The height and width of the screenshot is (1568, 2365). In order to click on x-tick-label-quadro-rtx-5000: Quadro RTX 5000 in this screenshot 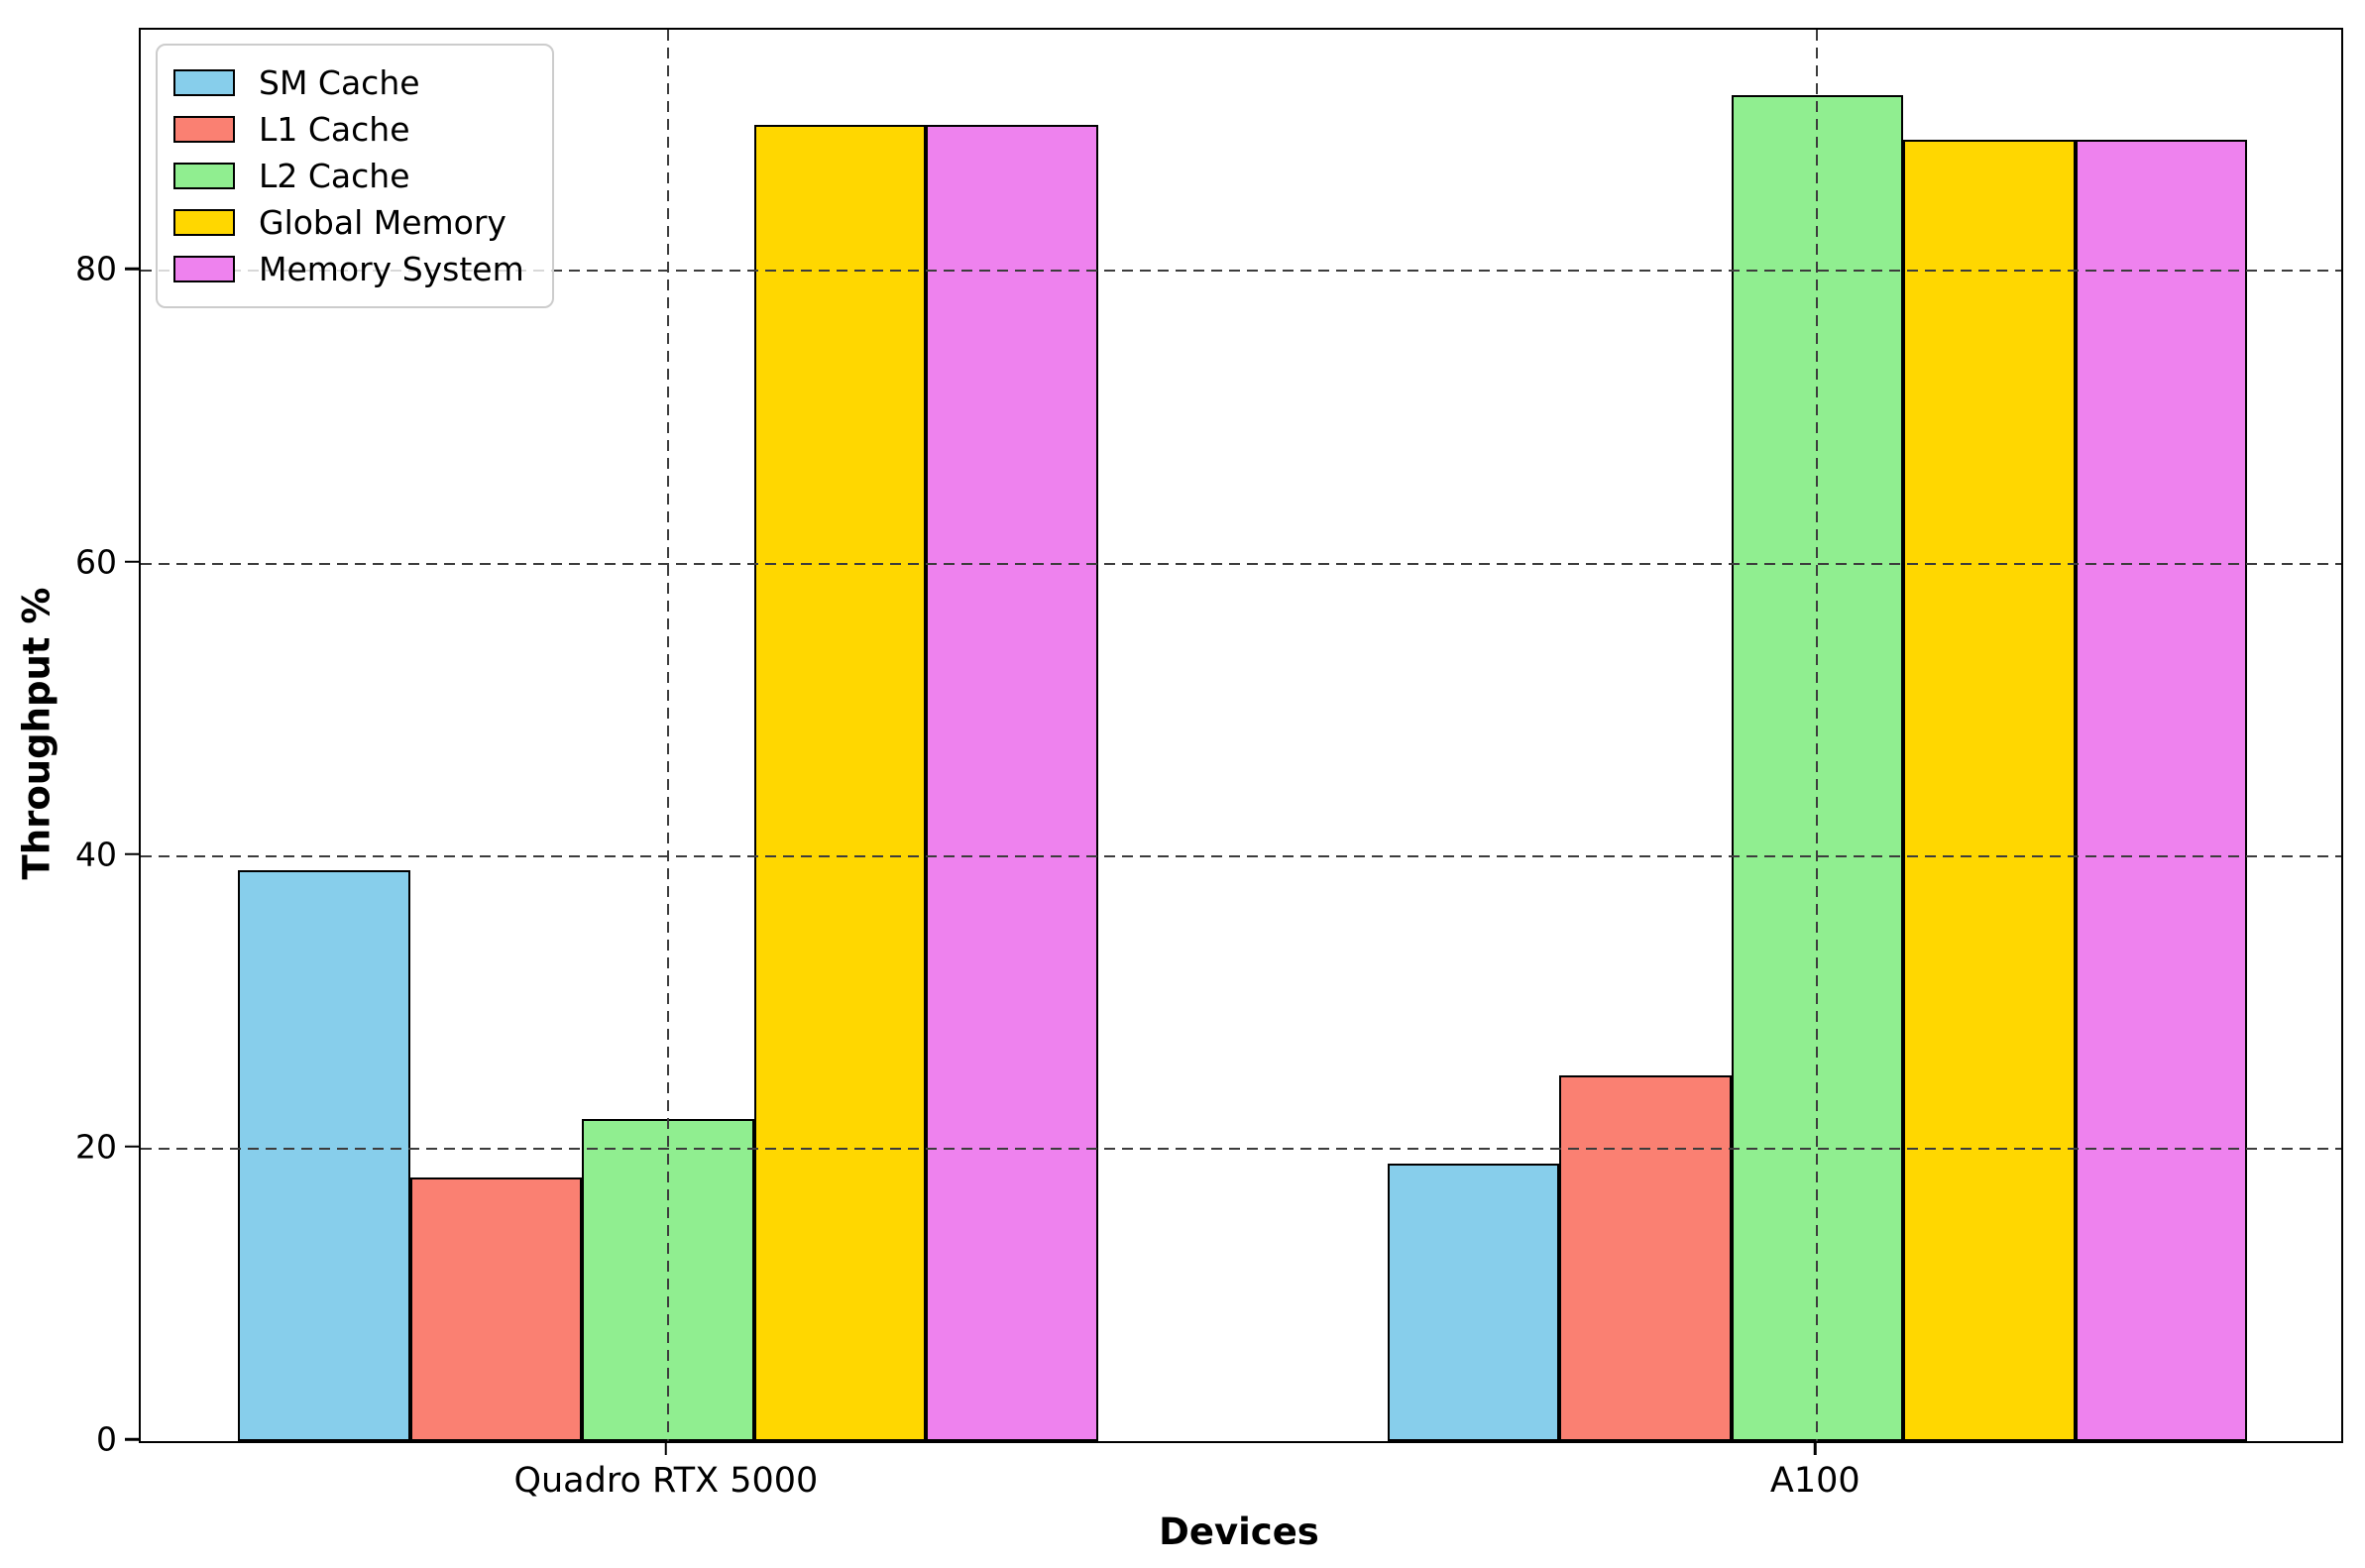, I will do `click(666, 1481)`.